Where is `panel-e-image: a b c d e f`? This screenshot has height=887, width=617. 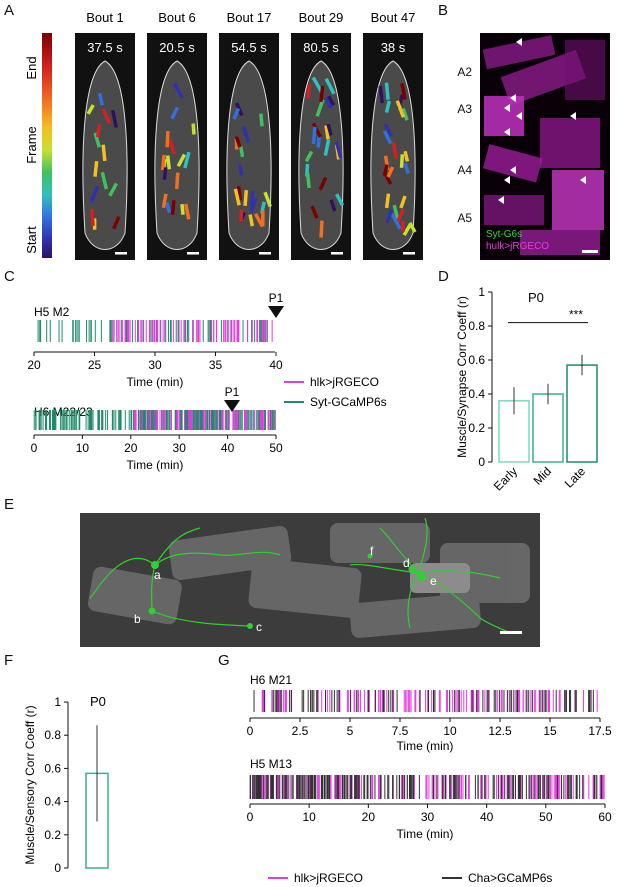
panel-e-image: a b c d e f is located at coordinates (310, 580).